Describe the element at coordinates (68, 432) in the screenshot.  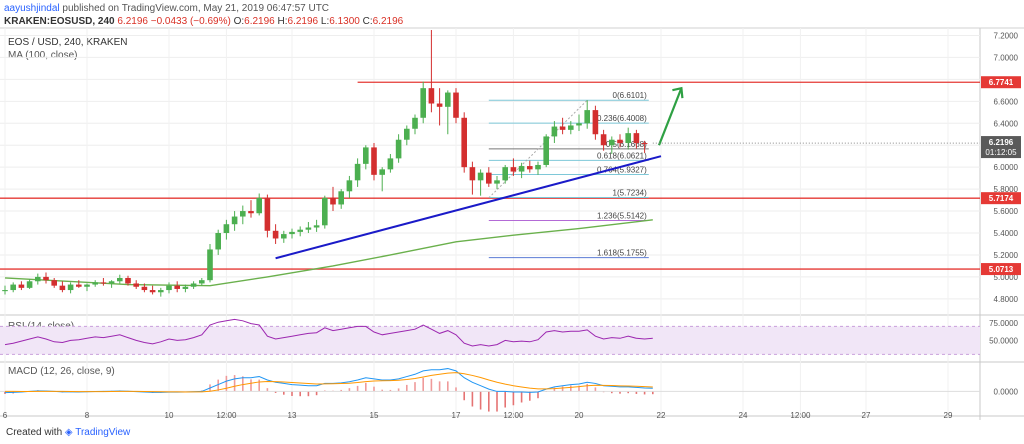
I see `footer: Created with ◈ TradingView` at that location.